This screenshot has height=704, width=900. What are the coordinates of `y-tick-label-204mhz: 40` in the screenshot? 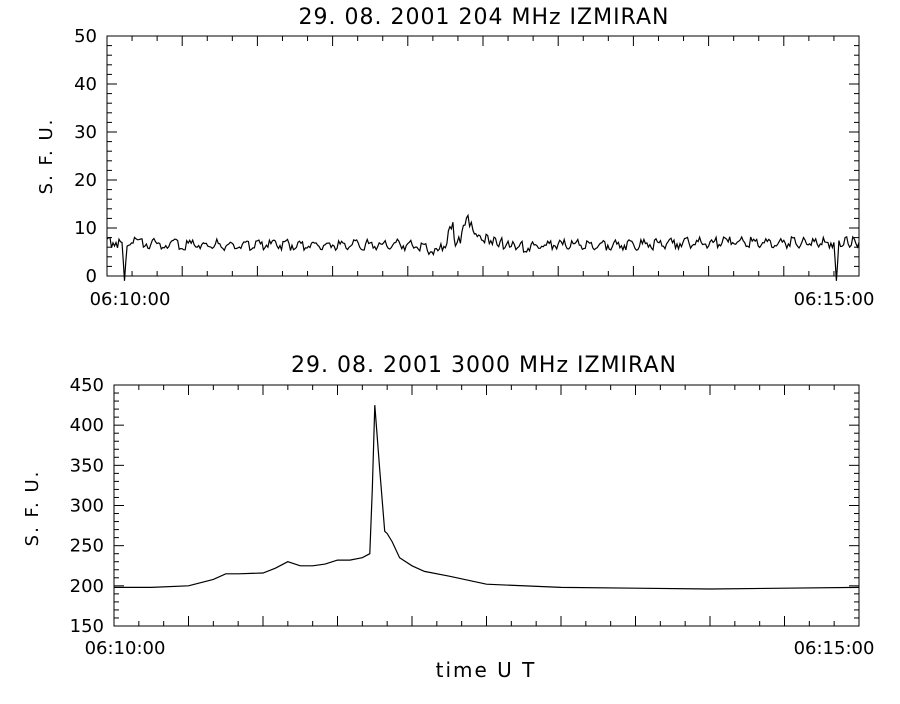 It's located at (85, 84).